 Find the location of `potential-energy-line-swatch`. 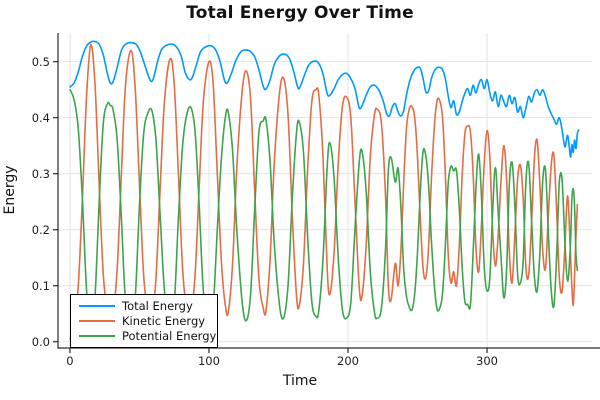

potential-energy-line-swatch is located at coordinates (97, 336).